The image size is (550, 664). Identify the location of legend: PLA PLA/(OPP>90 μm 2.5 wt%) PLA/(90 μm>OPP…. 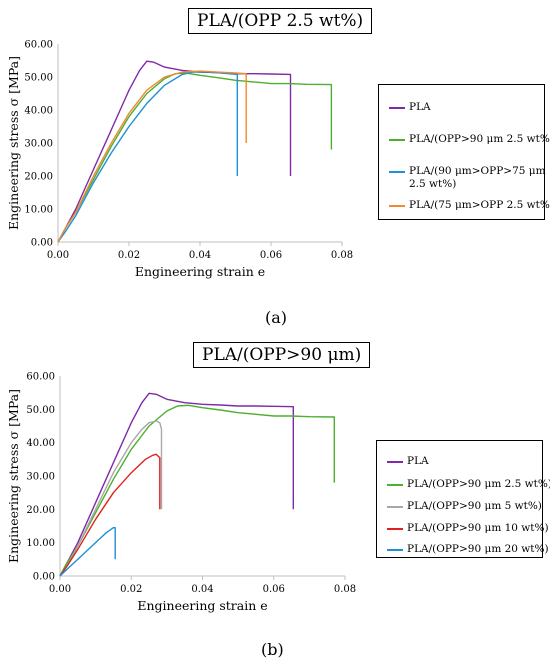
(464, 152).